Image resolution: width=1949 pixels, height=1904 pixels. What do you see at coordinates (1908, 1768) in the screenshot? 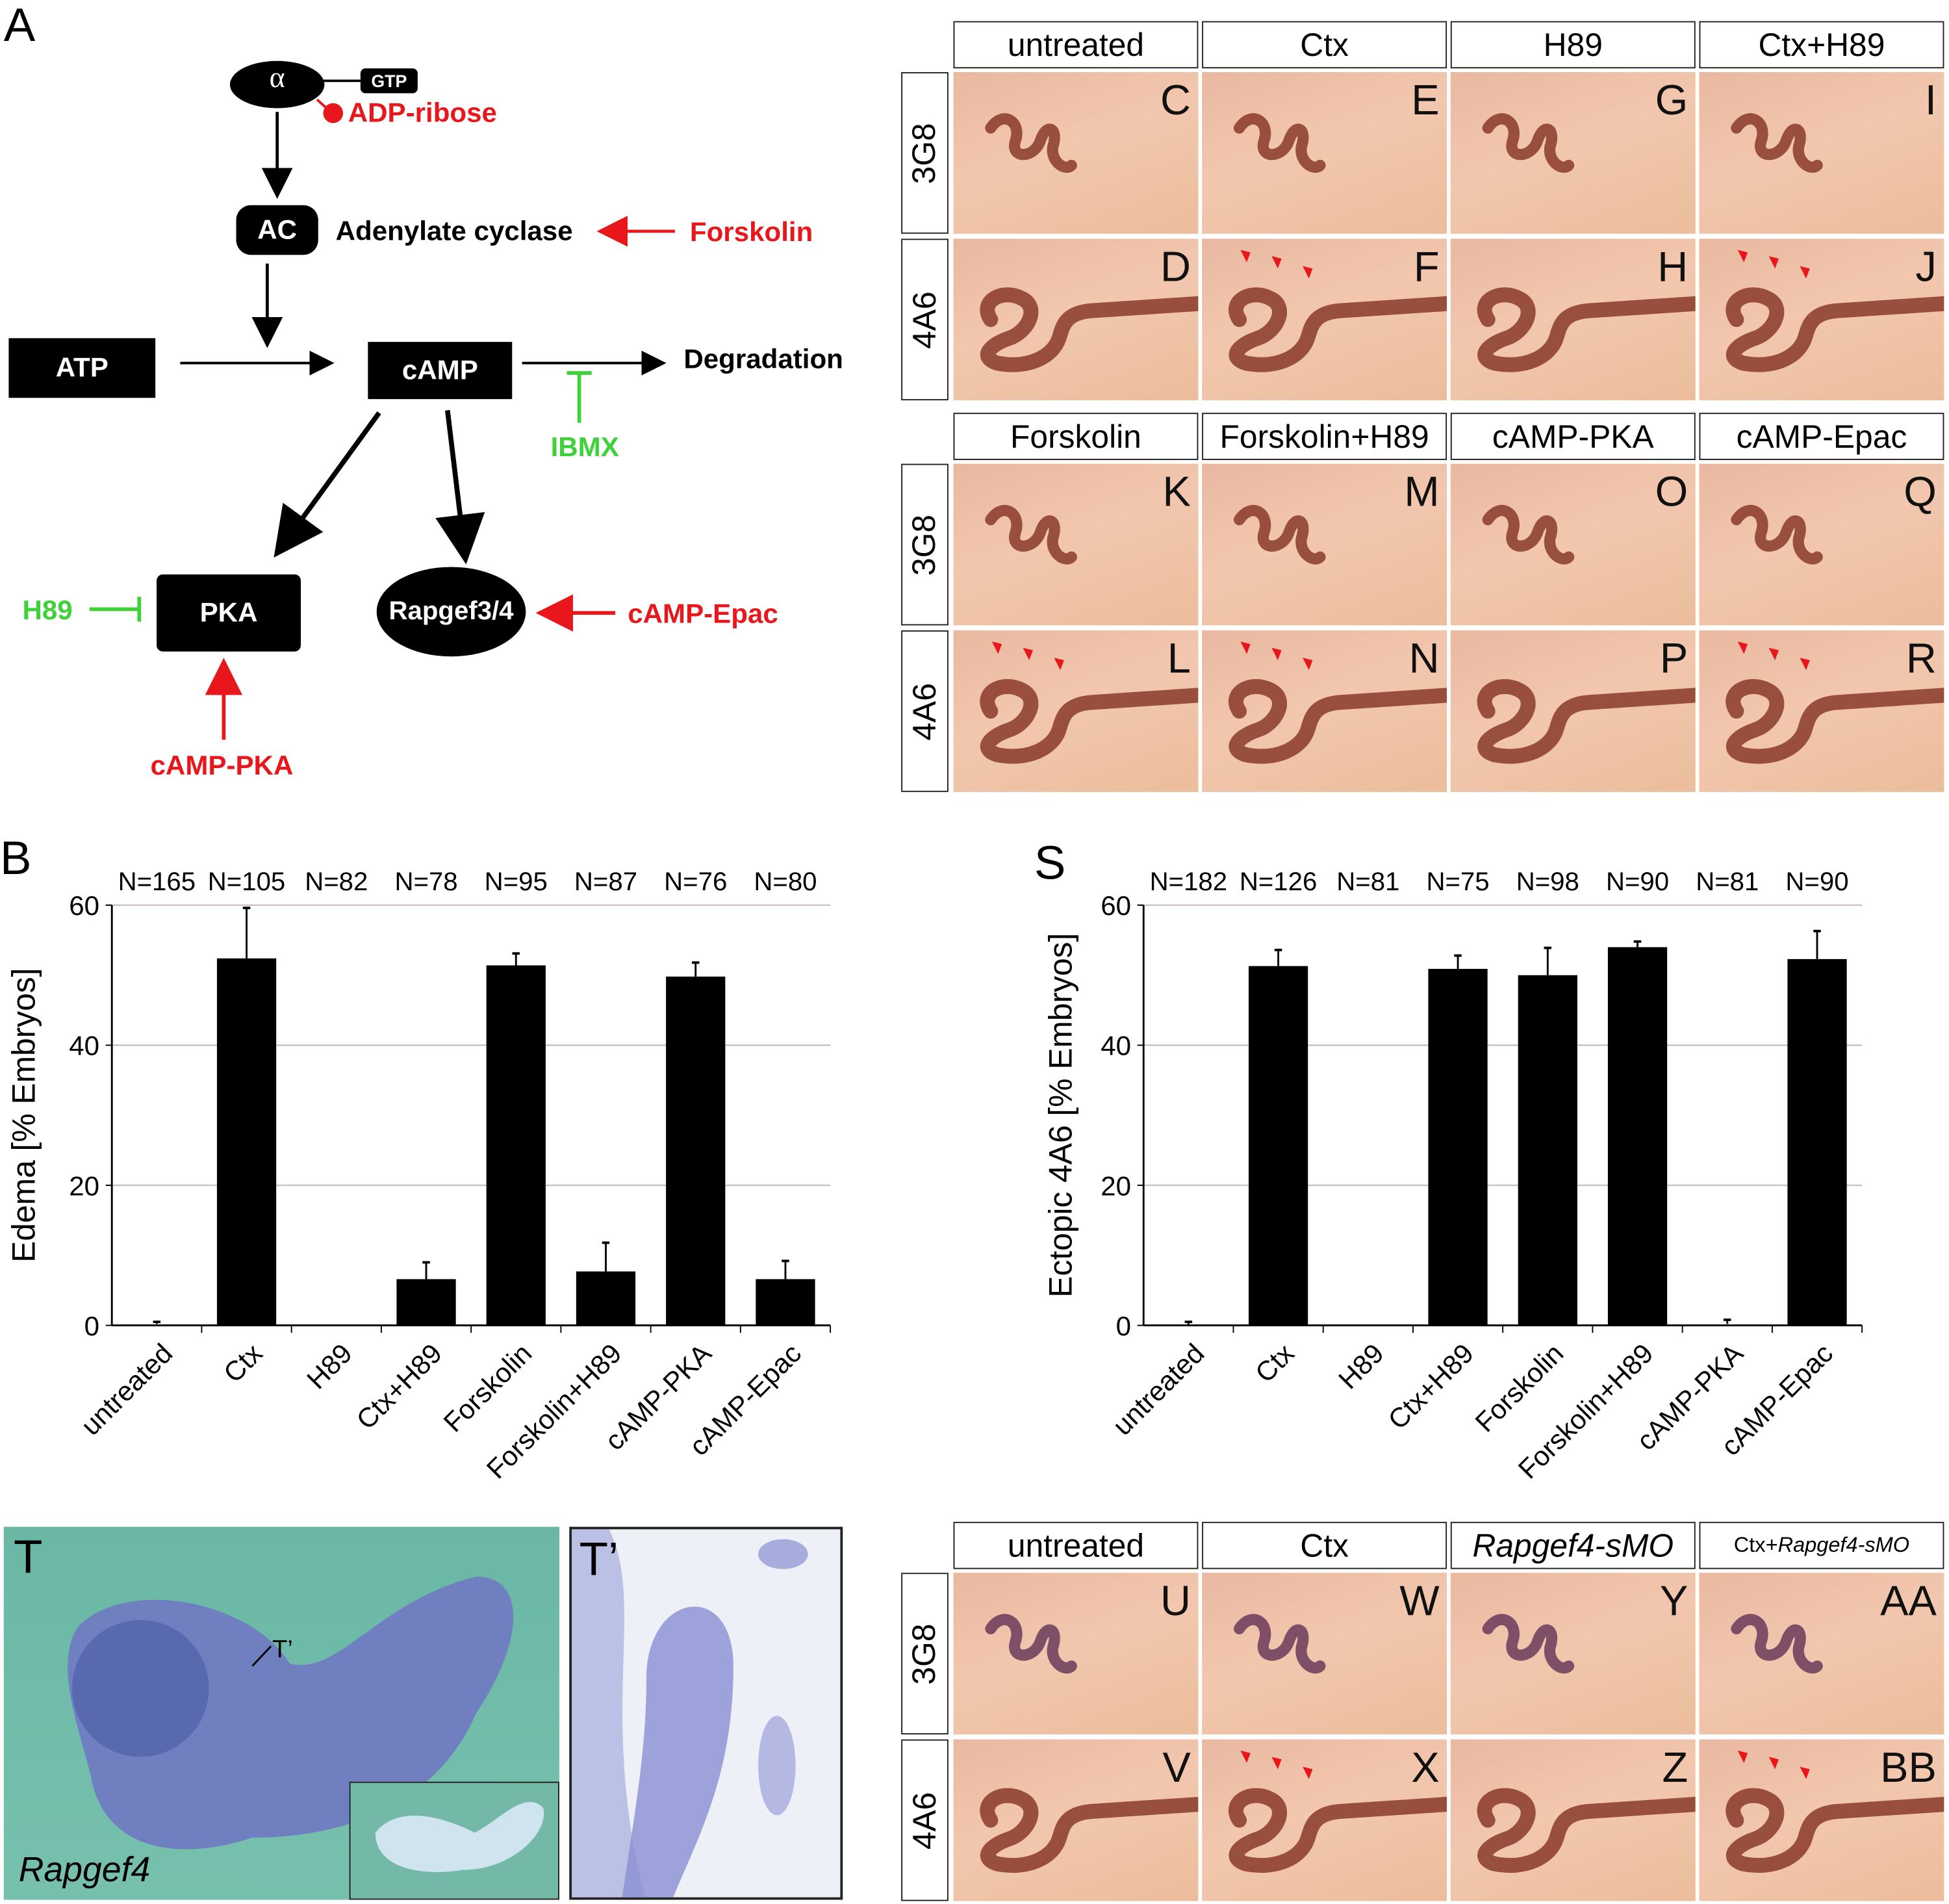
I see `panel-letter: BB` at bounding box center [1908, 1768].